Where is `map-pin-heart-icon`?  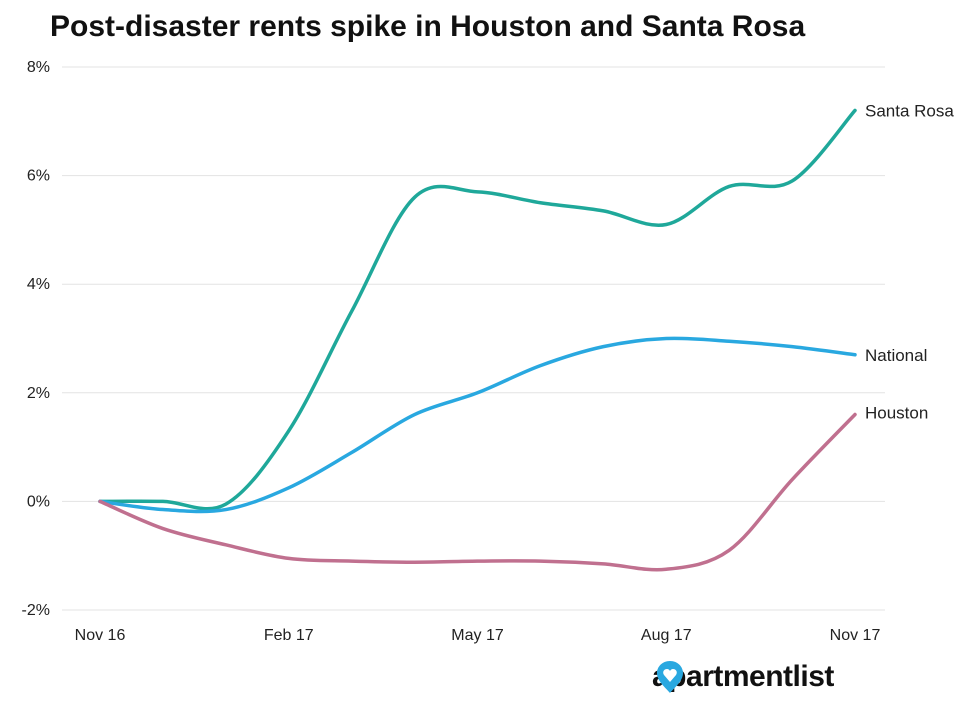 map-pin-heart-icon is located at coordinates (670, 677).